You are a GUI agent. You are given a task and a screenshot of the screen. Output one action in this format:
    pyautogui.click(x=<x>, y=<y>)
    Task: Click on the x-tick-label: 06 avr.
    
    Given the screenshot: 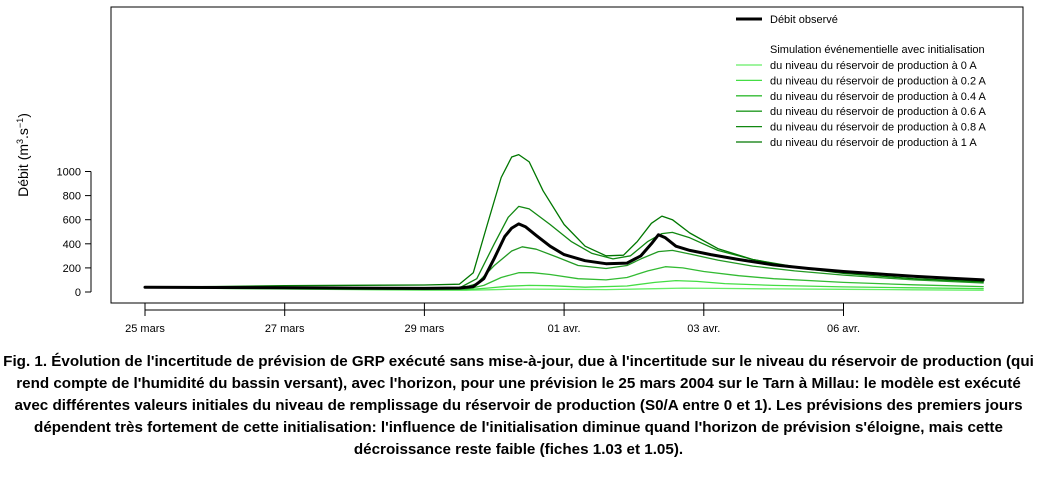 What is the action you would take?
    pyautogui.click(x=843, y=329)
    